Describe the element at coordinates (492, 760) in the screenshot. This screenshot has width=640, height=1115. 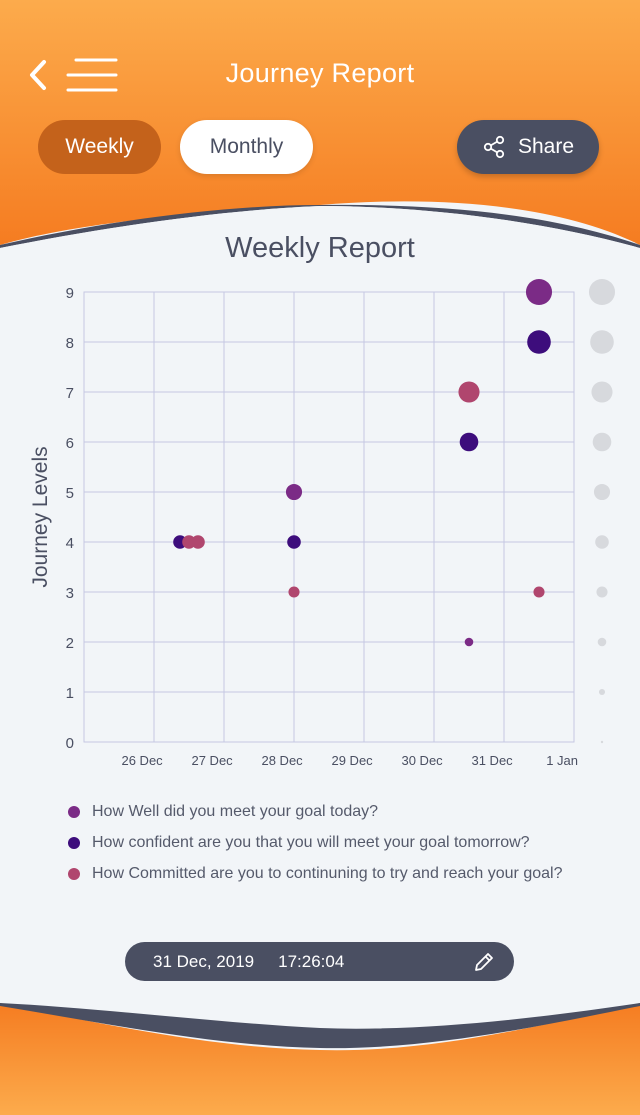
I see `x-tick-label: 31 Dec` at that location.